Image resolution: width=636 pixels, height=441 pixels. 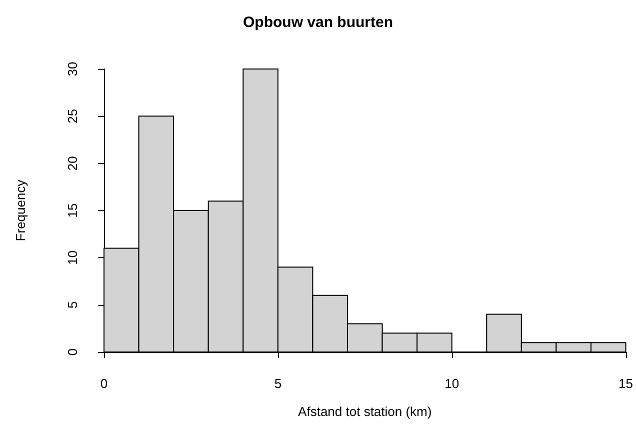 What do you see at coordinates (278, 383) in the screenshot?
I see `x-tick-label: 5` at bounding box center [278, 383].